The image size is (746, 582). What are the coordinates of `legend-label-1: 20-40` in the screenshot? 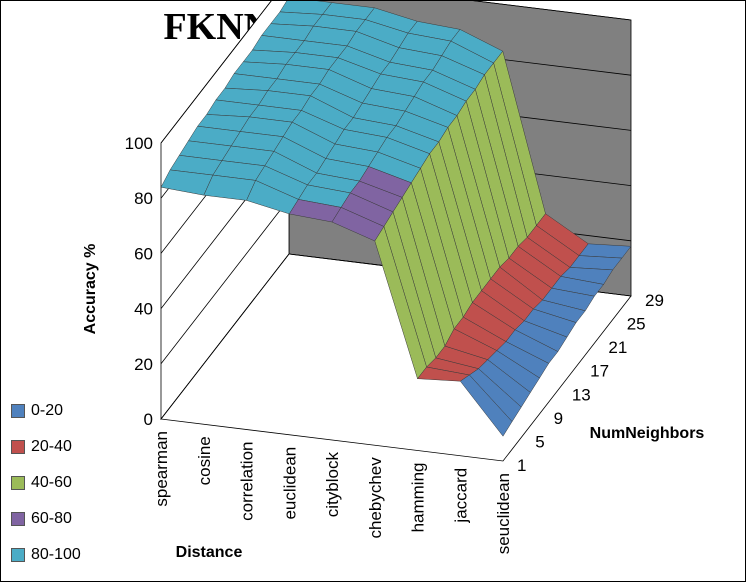 It's located at (51, 446).